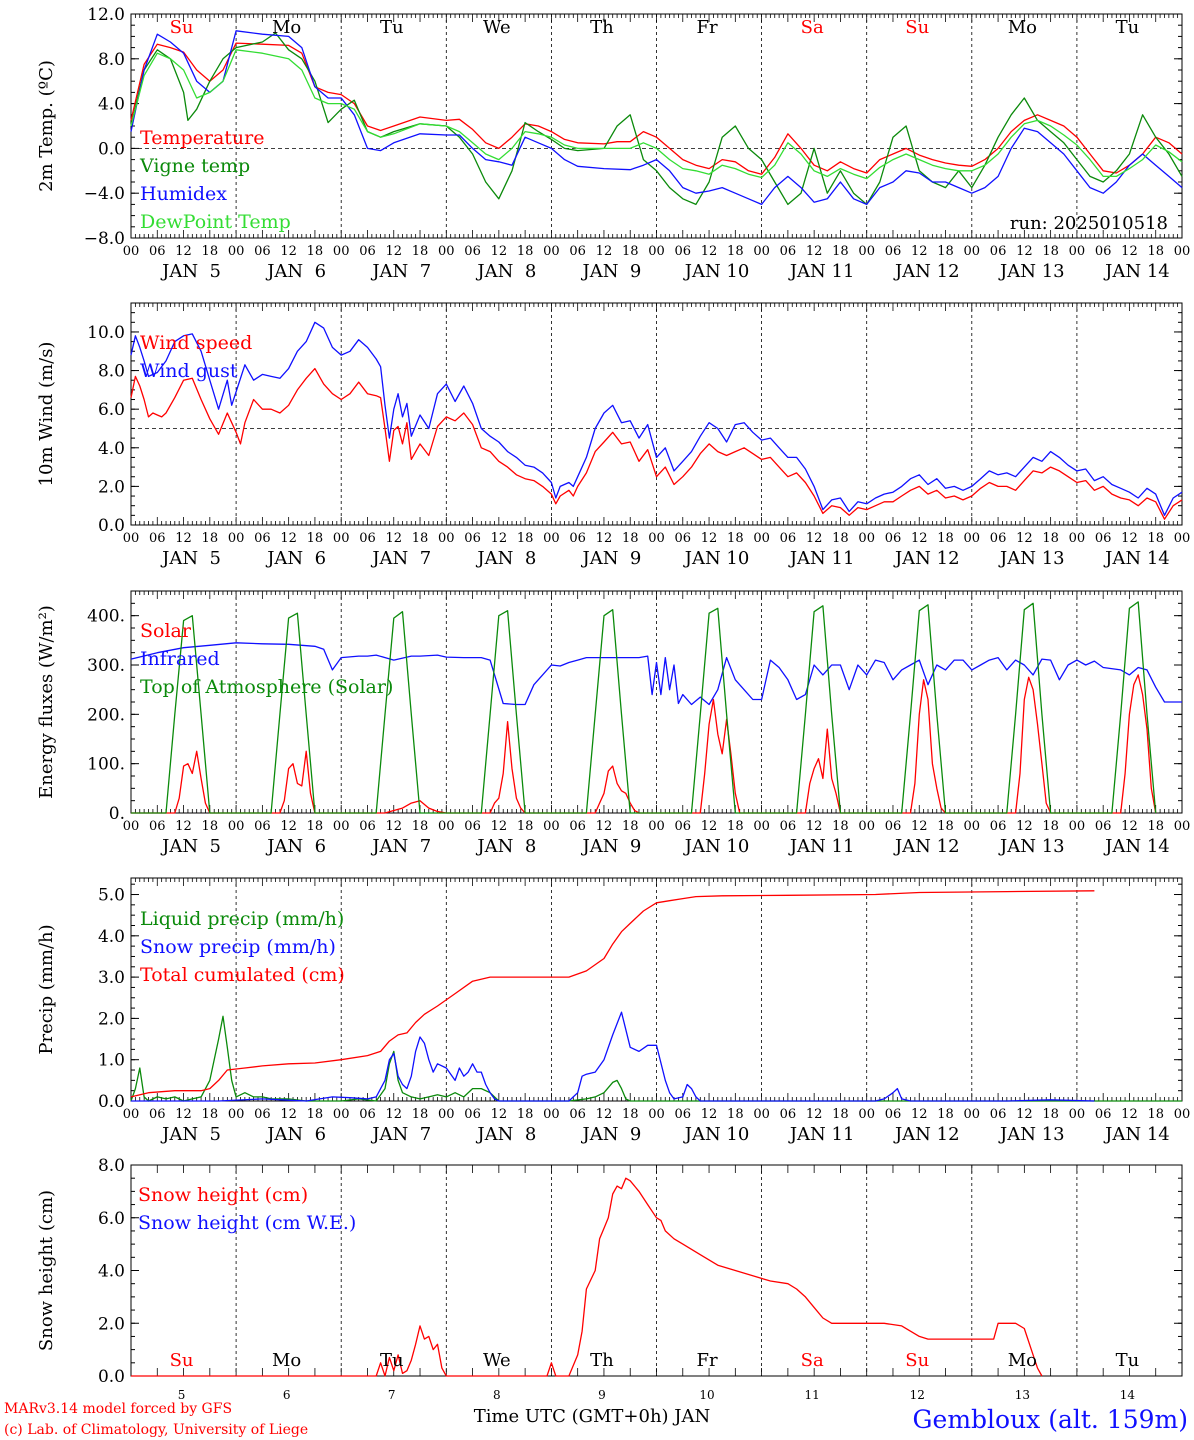 The width and height of the screenshot is (1194, 1440). Describe the element at coordinates (111, 896) in the screenshot. I see `y-tick-label: 5.0` at that location.